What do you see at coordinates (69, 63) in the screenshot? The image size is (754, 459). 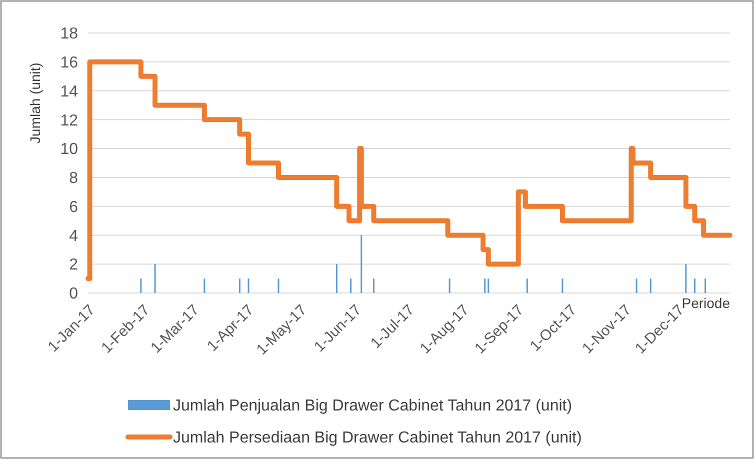 I see `y-tick-label: 16` at bounding box center [69, 63].